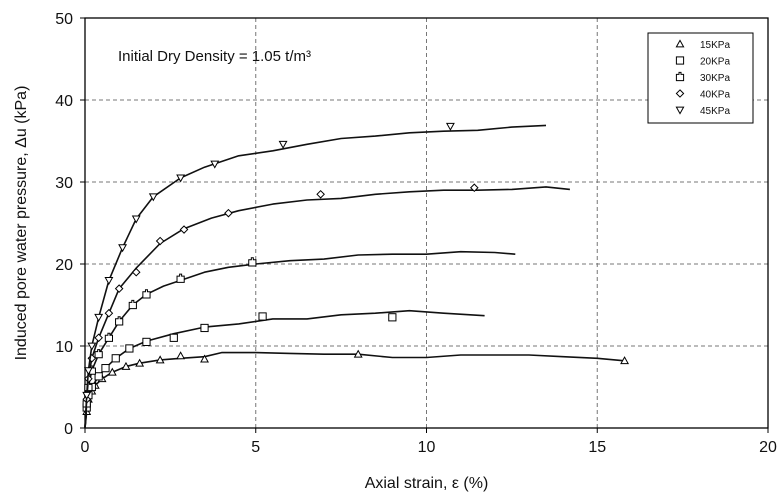  Describe the element at coordinates (64, 19) in the screenshot. I see `y-tick-label: 50` at that location.